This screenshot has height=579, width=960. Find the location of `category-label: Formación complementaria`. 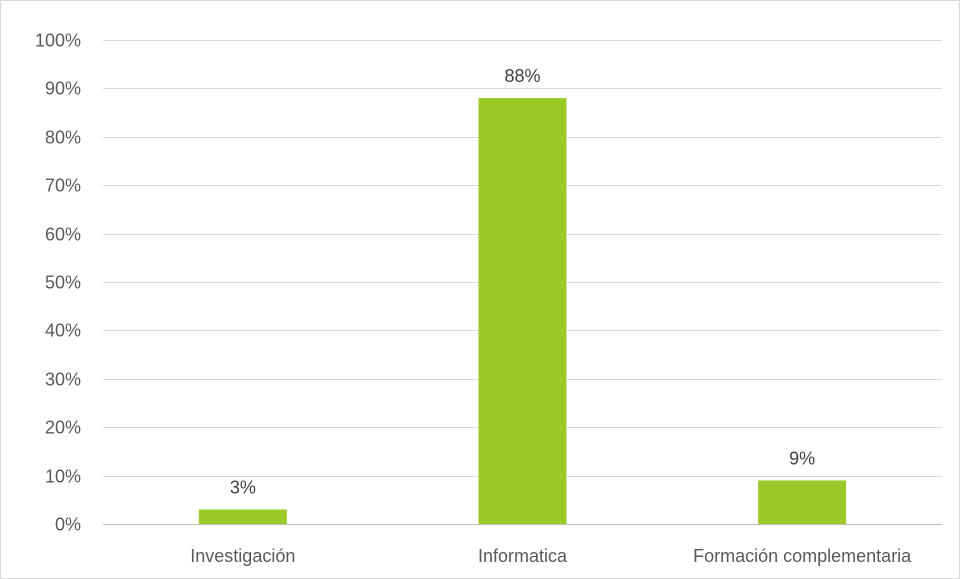

category-label: Formación complementaria is located at coordinates (802, 556).